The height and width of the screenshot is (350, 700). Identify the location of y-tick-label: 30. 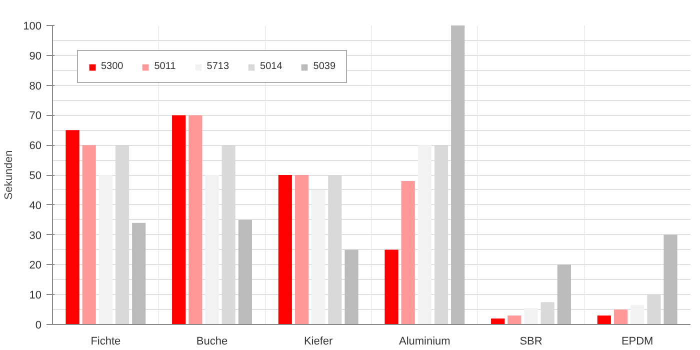
(35, 236).